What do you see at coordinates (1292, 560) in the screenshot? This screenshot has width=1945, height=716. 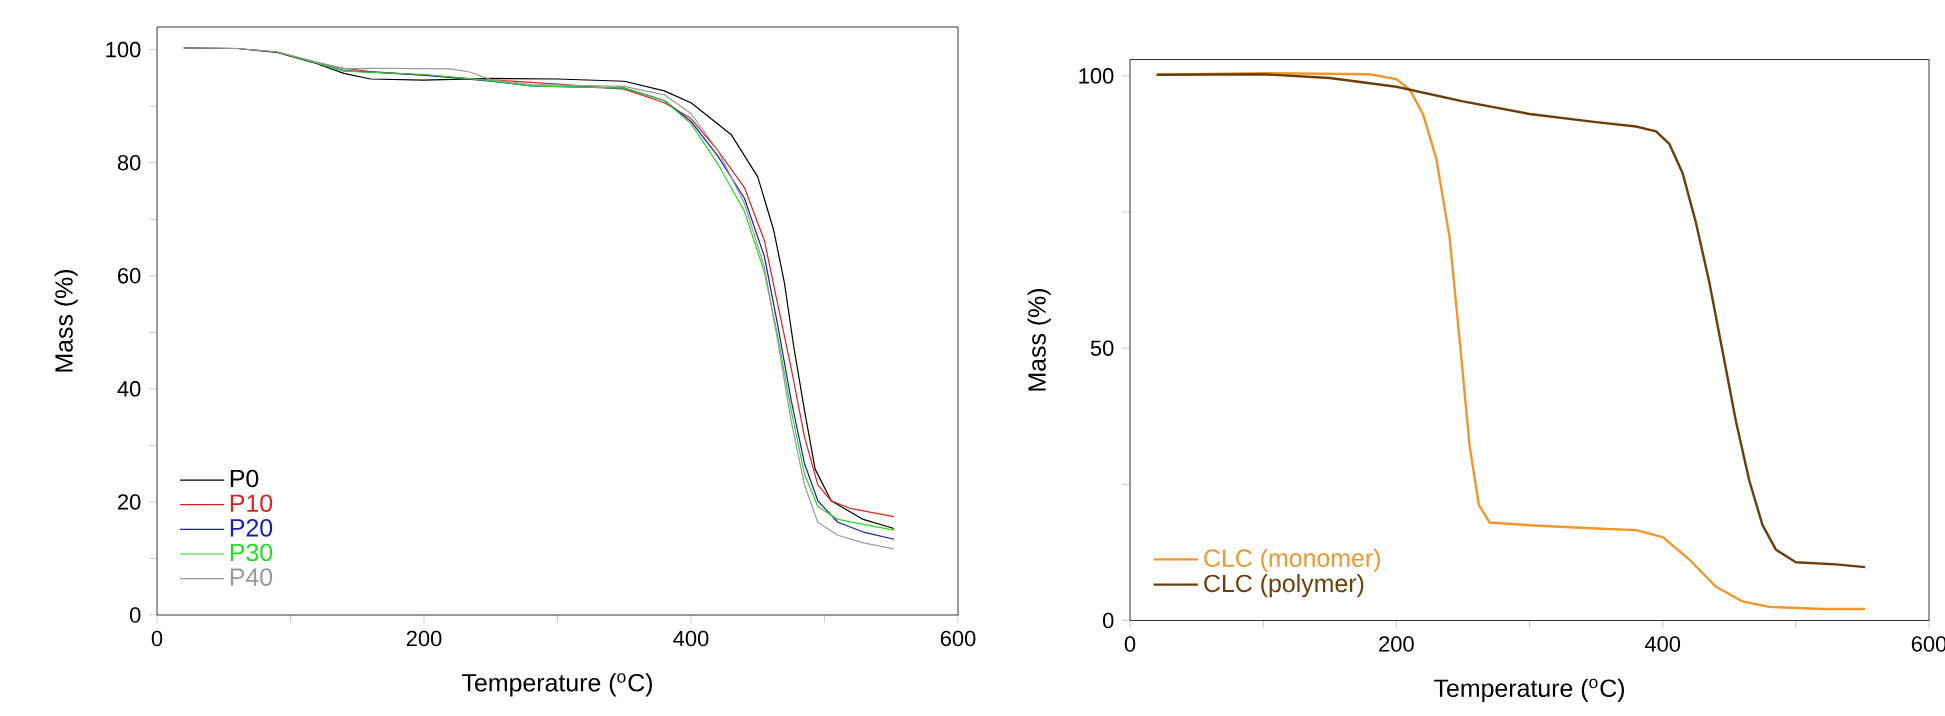 I see `legend-label: CLC (monomer)` at bounding box center [1292, 560].